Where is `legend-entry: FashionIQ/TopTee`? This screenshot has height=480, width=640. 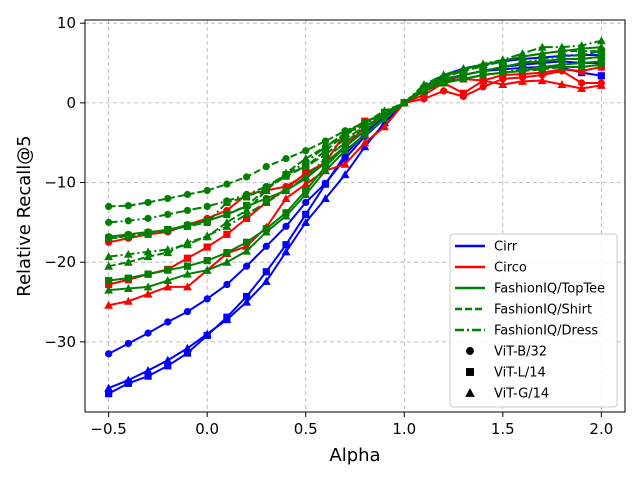
legend-entry: FashionIQ/TopTee is located at coordinates (530, 289).